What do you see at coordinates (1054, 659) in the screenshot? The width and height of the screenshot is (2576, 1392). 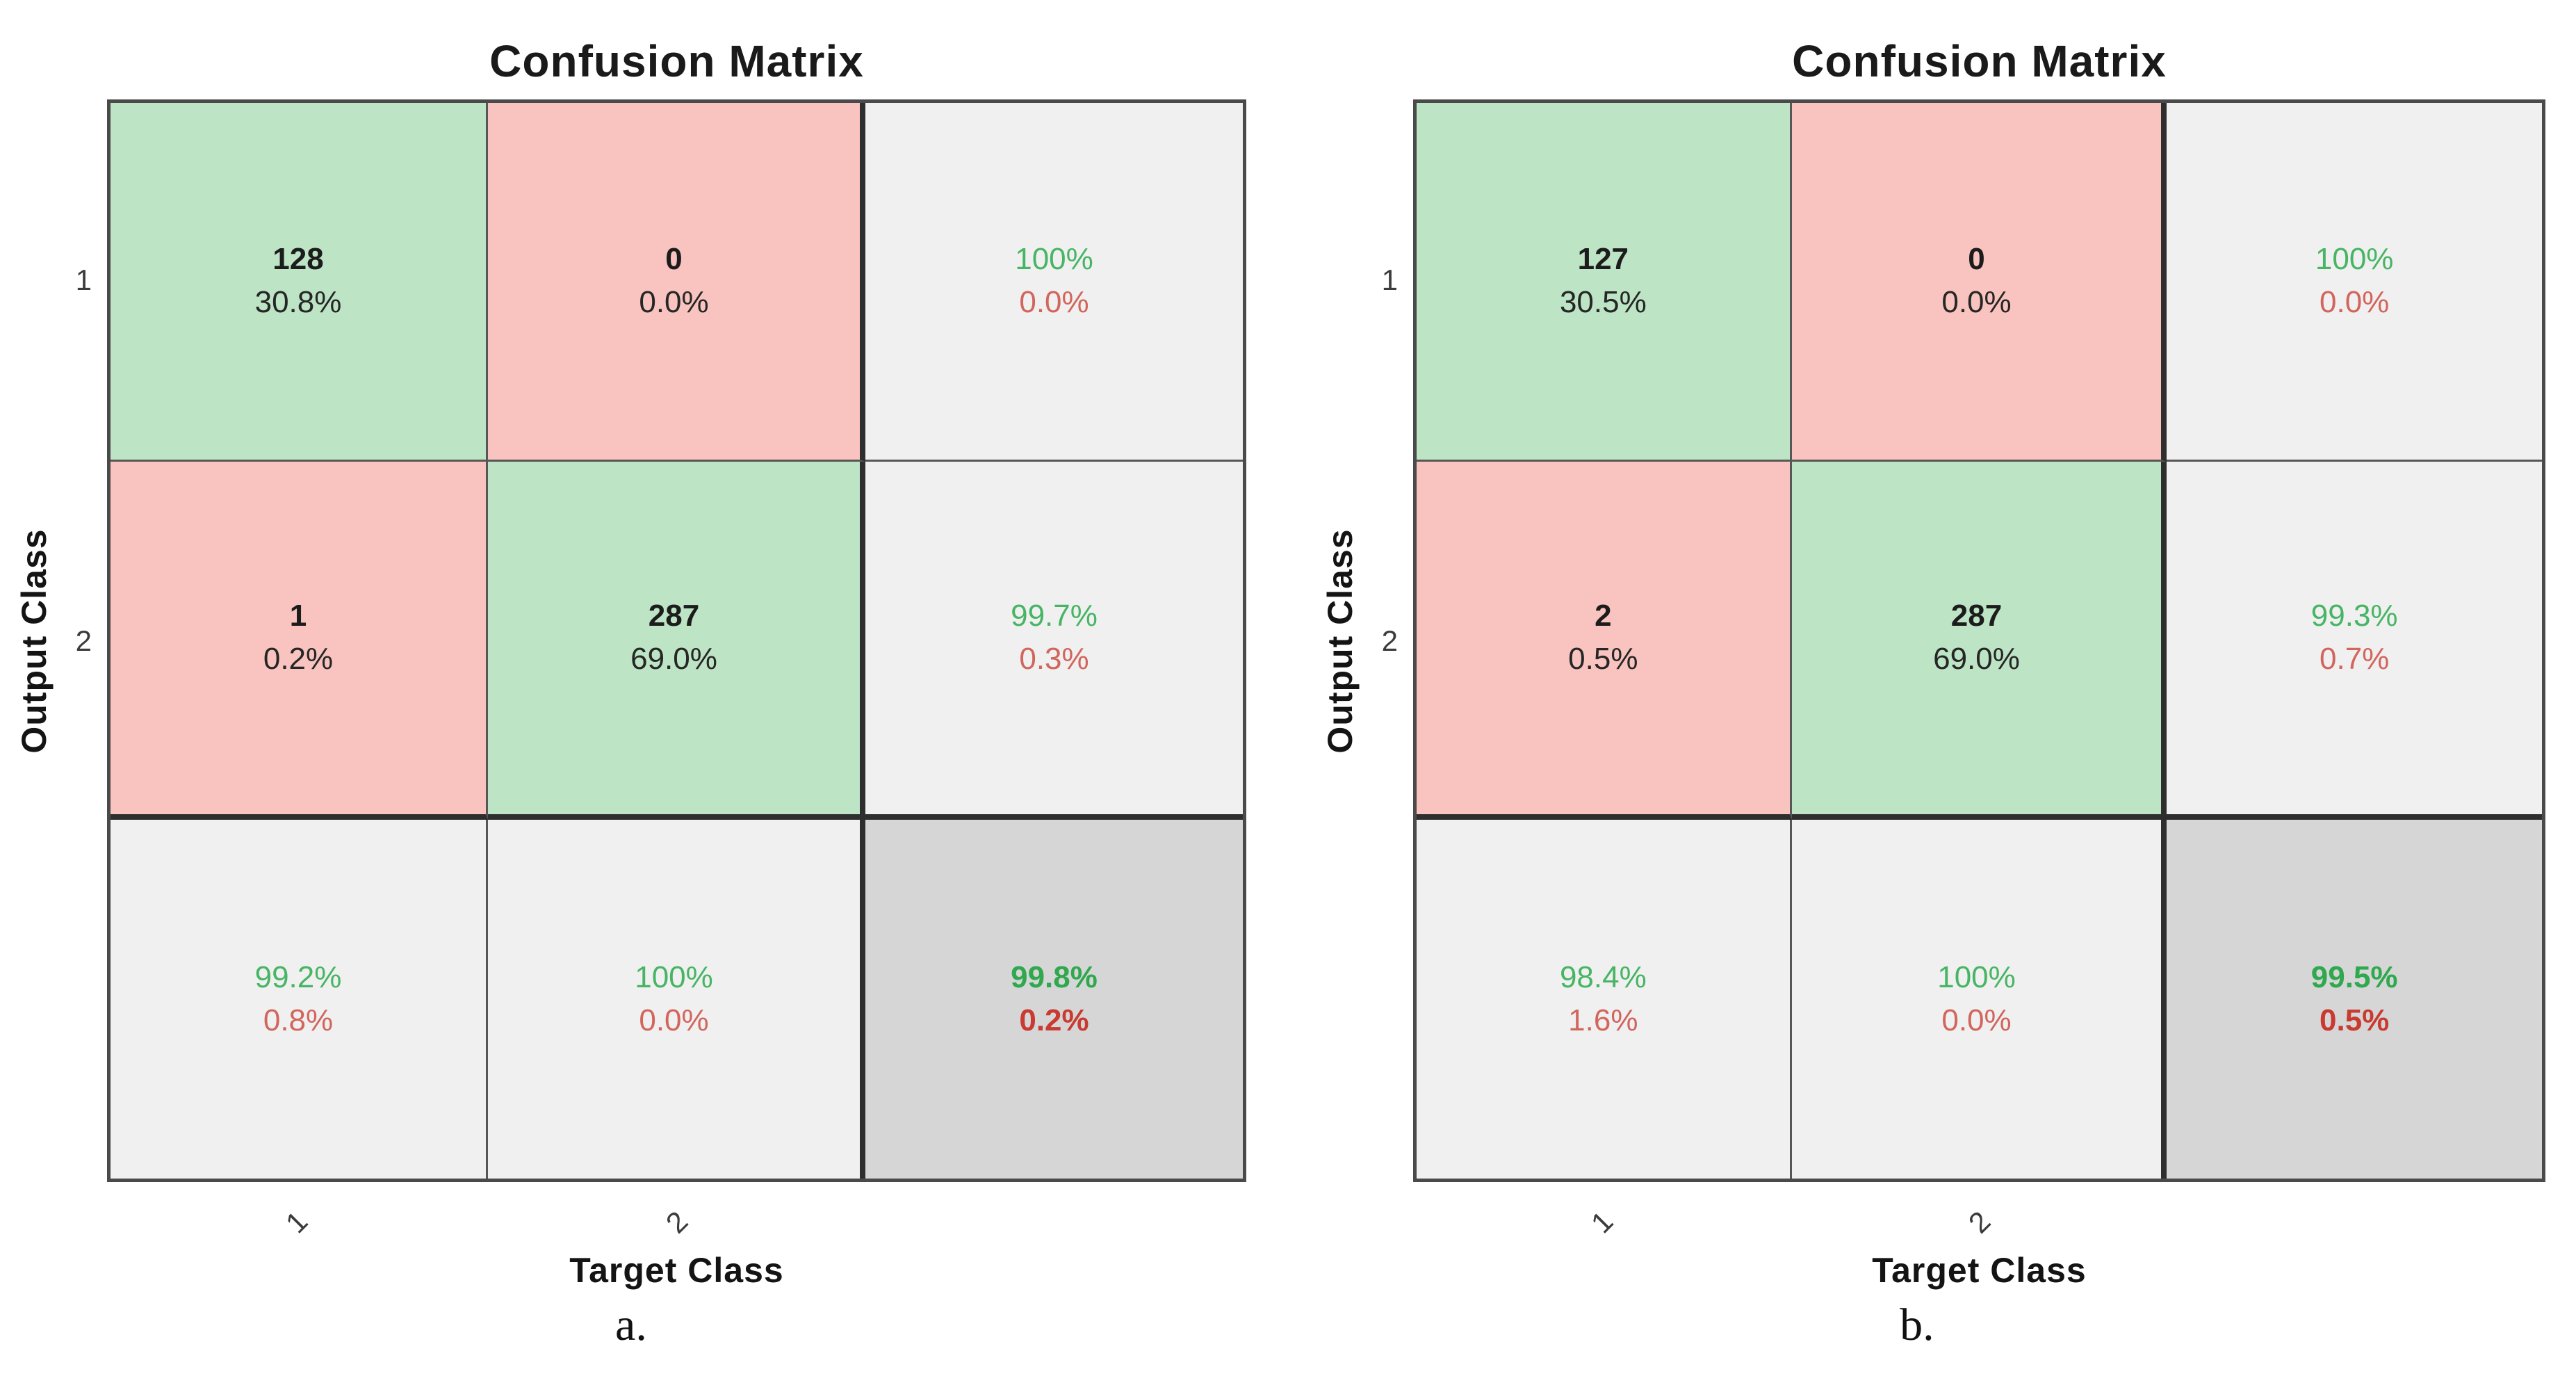 I see `rate-negative: 0.3%` at bounding box center [1054, 659].